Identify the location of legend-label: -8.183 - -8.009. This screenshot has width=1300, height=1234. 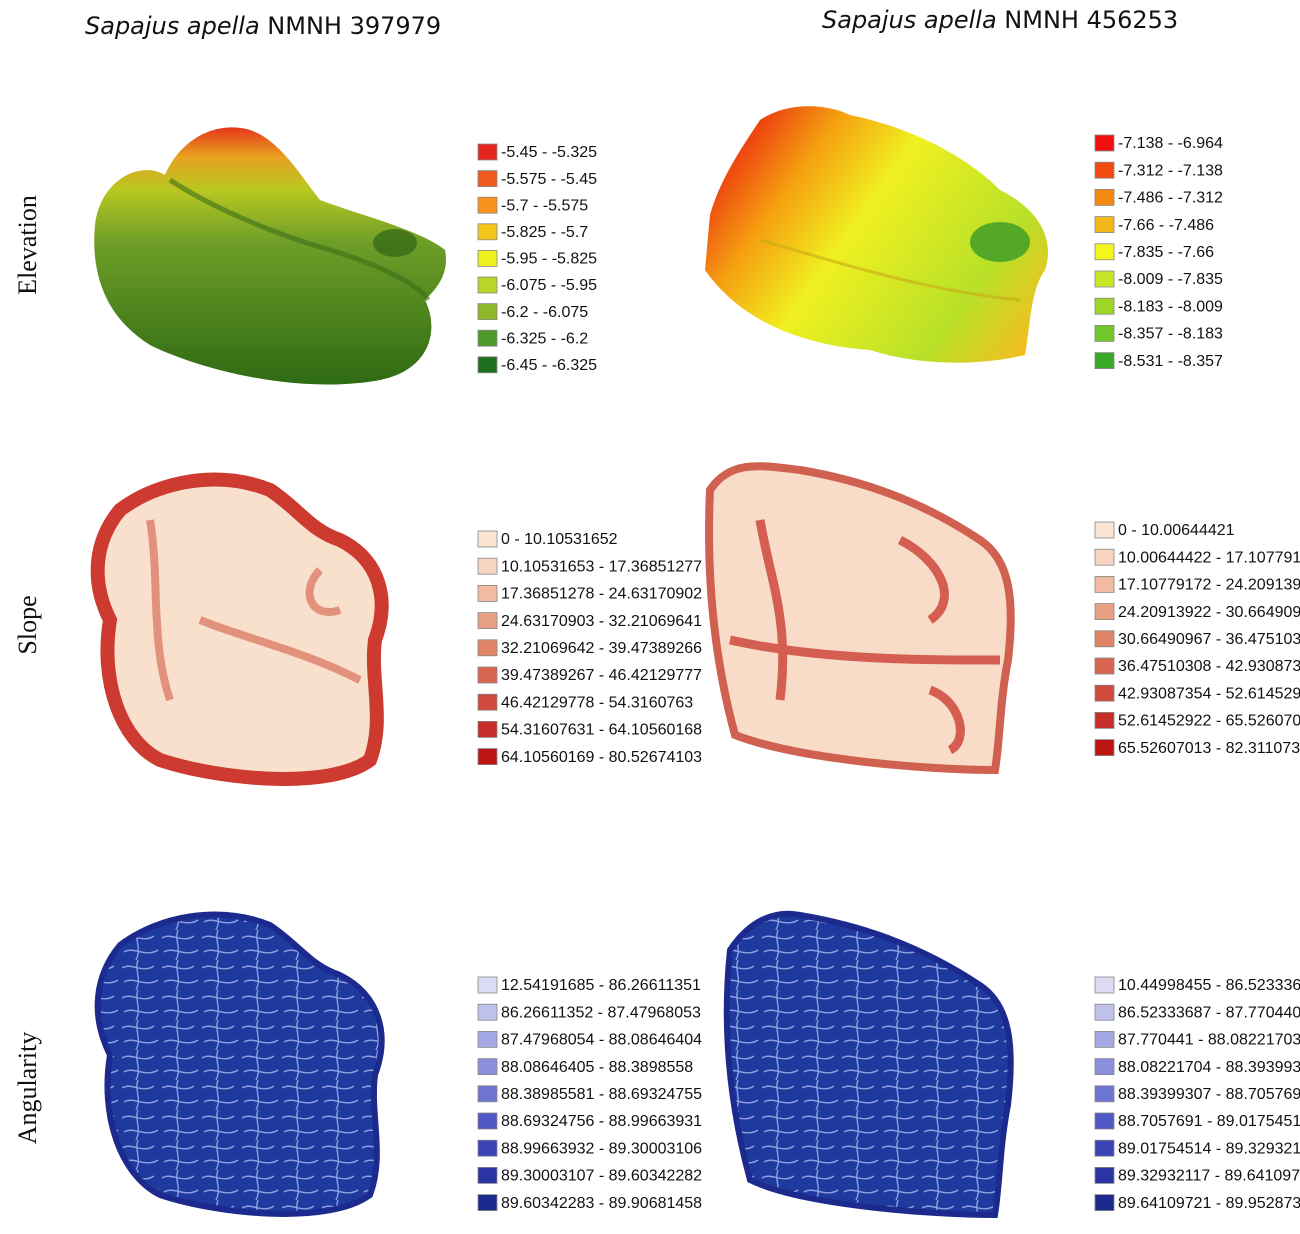
(1170, 306).